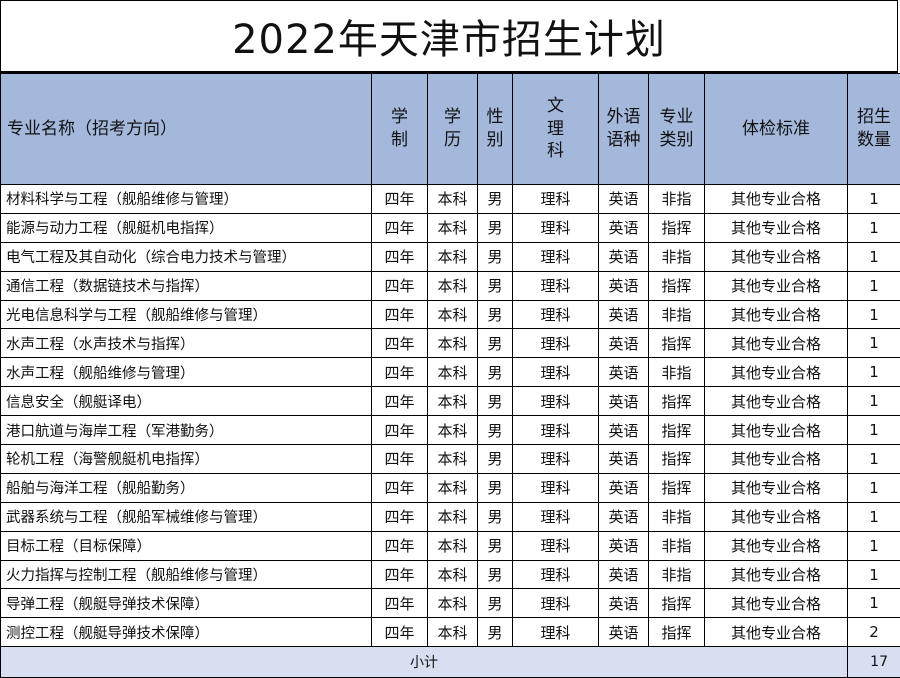 The image size is (900, 678). What do you see at coordinates (186, 227) in the screenshot?
I see `cell-name: 能源与动力工程（舰艇机电指挥）` at bounding box center [186, 227].